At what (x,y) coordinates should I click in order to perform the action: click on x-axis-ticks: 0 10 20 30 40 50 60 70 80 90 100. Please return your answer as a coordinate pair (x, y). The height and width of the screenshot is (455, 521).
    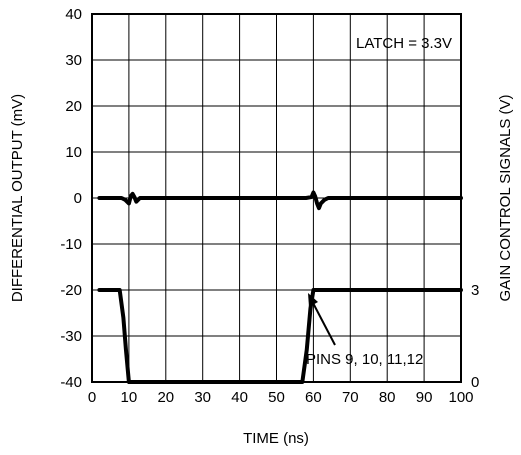
    Looking at the image, I should click on (281, 397).